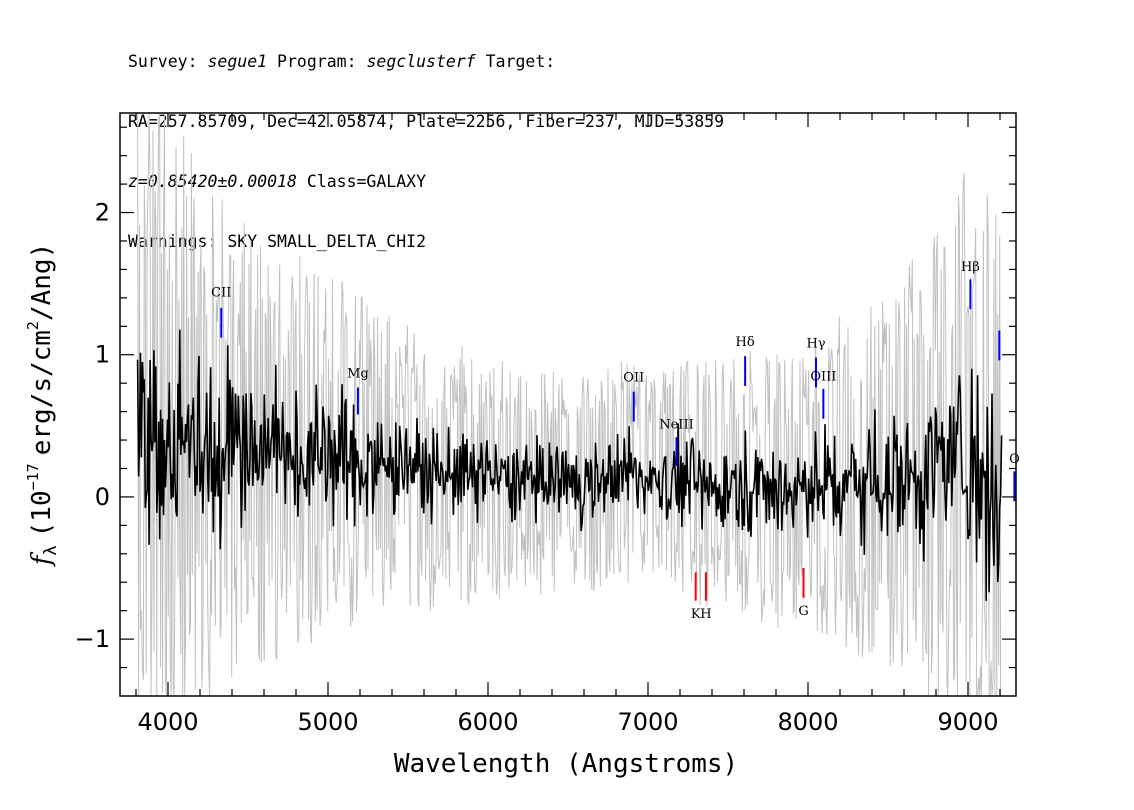  I want to click on line-label: CII, so click(221, 292).